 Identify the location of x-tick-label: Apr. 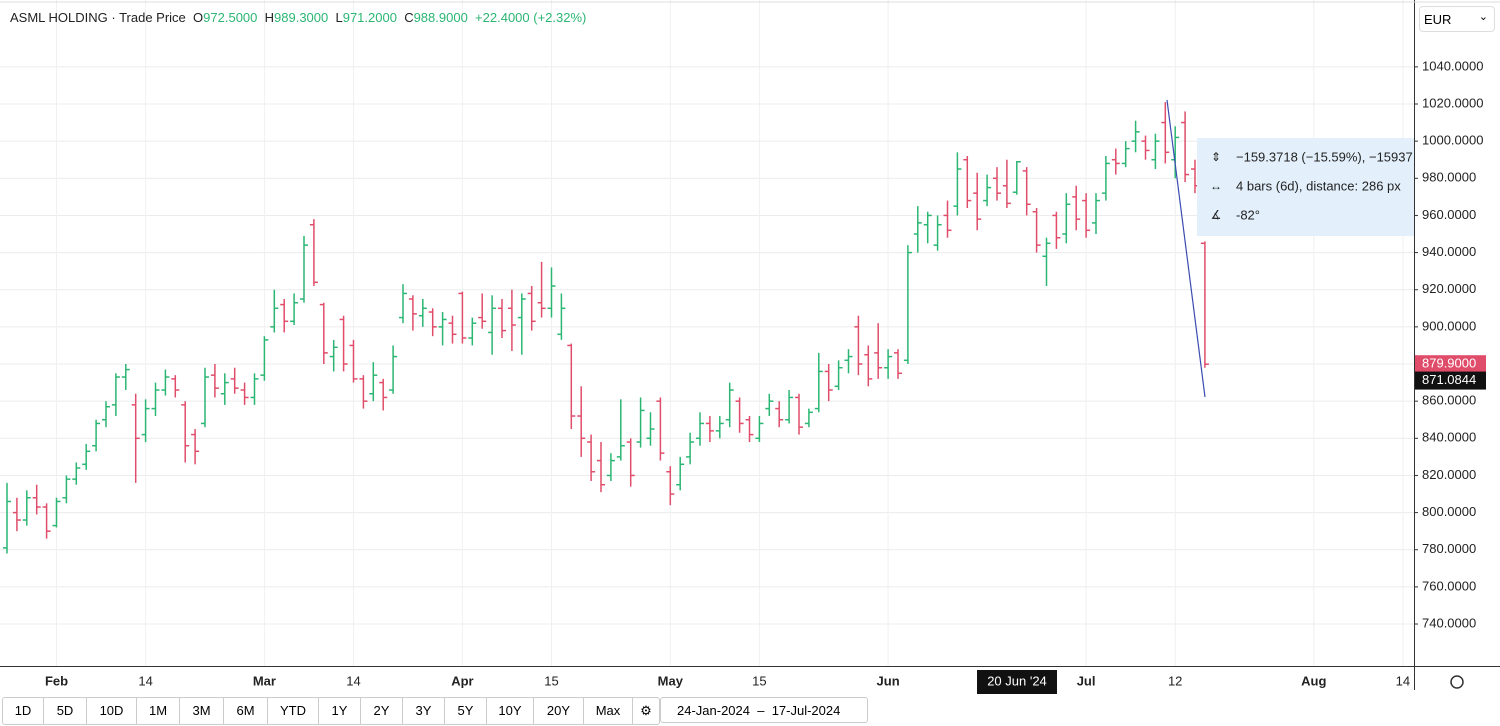
(462, 680).